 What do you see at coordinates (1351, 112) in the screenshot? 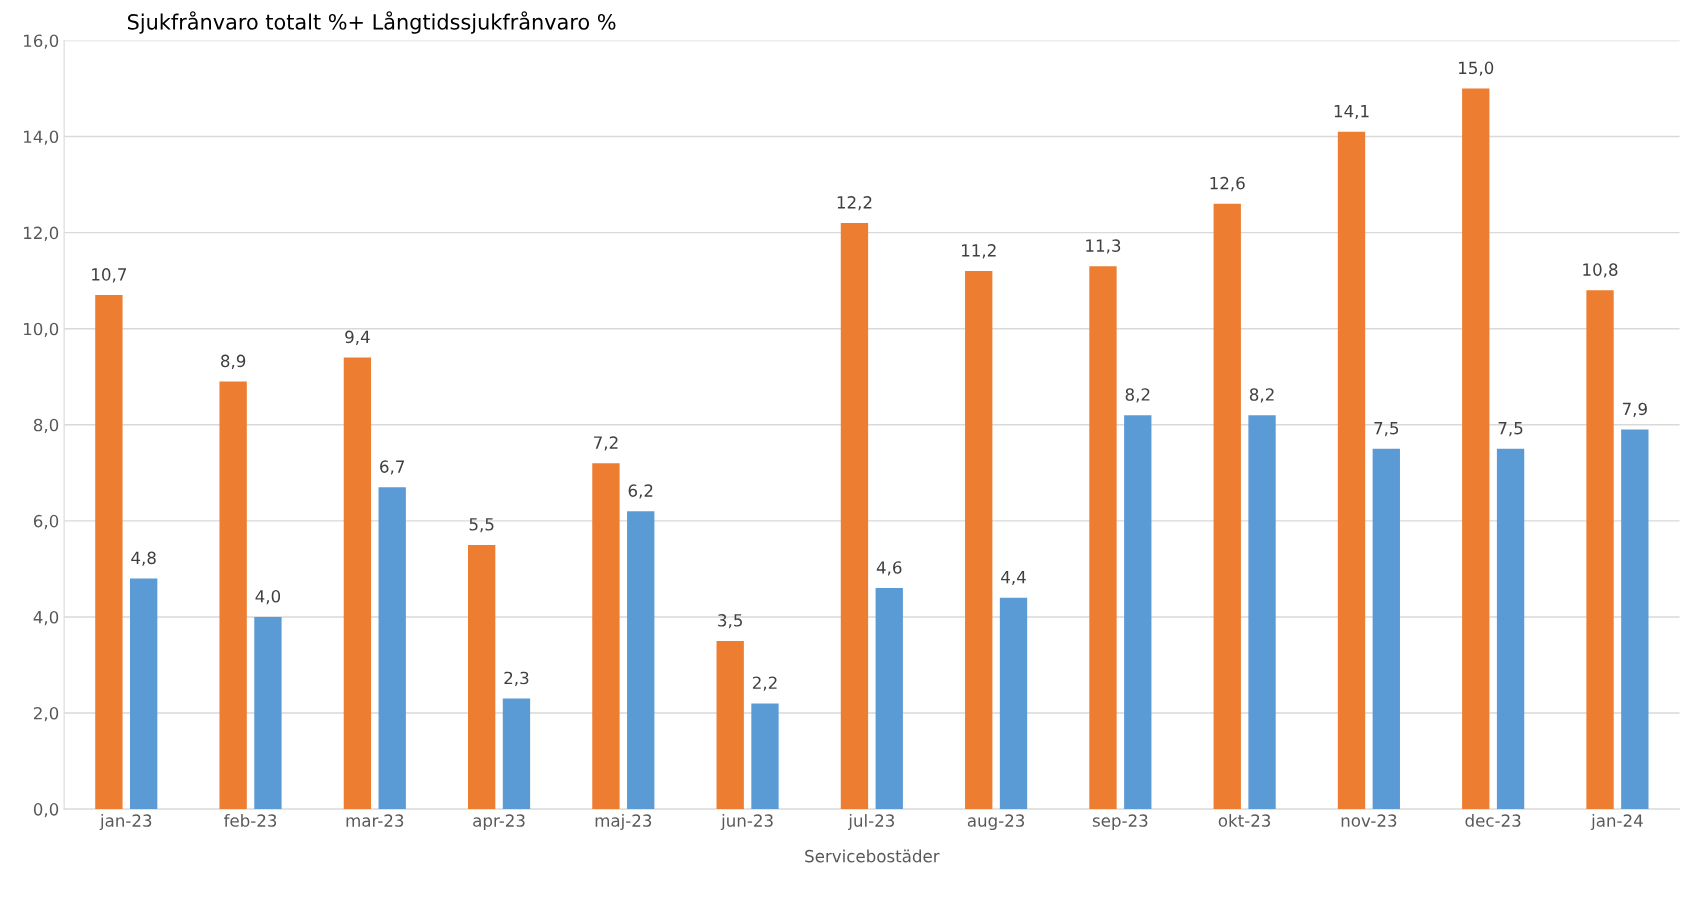
I see `data-label: 14,1` at bounding box center [1351, 112].